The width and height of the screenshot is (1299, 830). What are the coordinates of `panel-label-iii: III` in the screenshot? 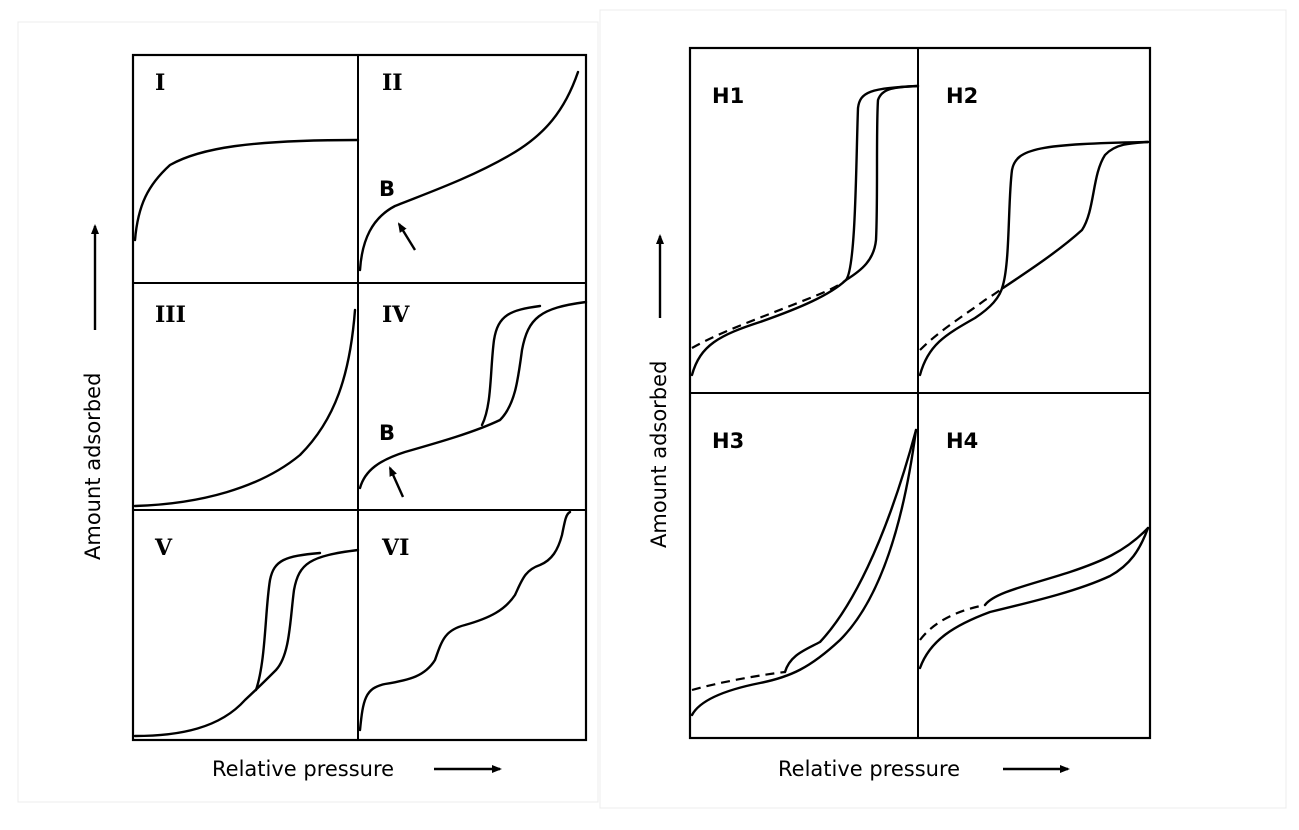 It's located at (170, 315).